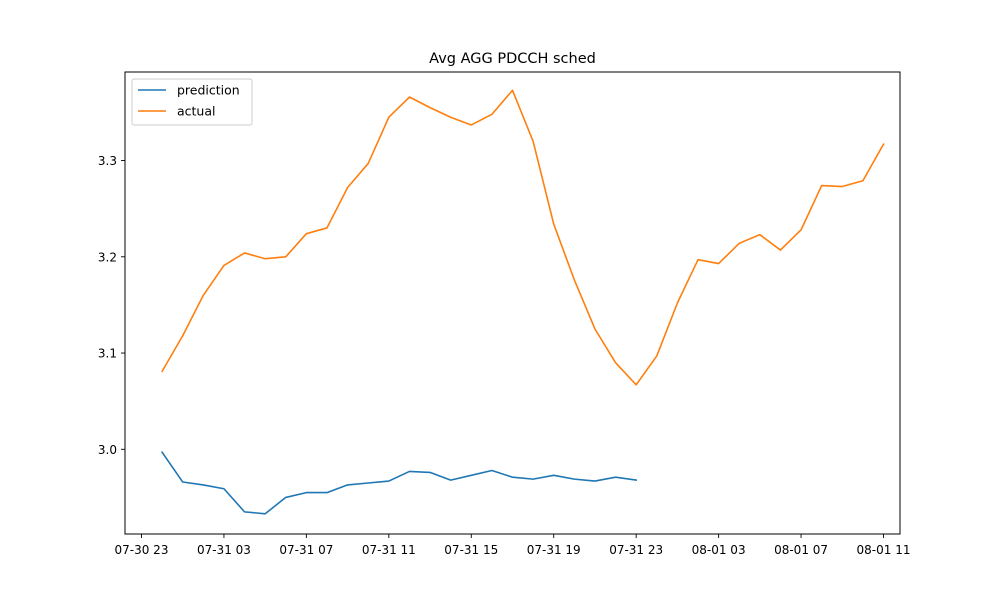 Image resolution: width=1000 pixels, height=600 pixels. Describe the element at coordinates (107, 354) in the screenshot. I see `y-tick-label: 3.1` at that location.